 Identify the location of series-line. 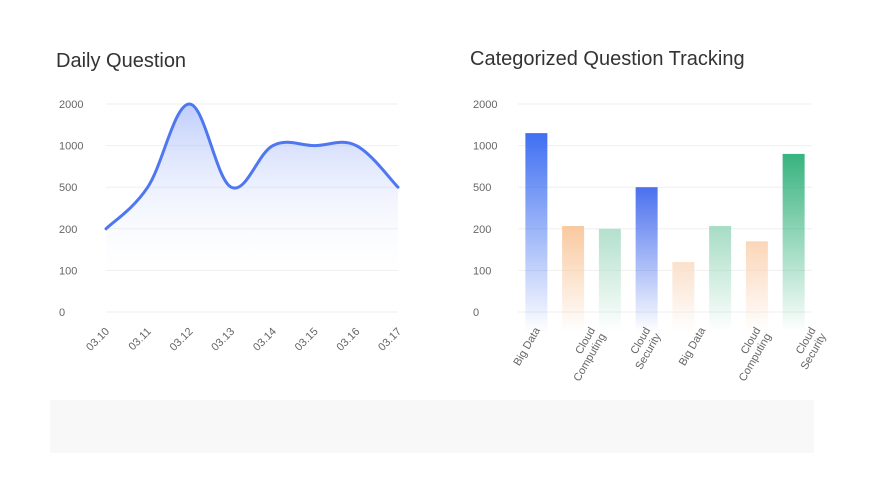
(252, 166).